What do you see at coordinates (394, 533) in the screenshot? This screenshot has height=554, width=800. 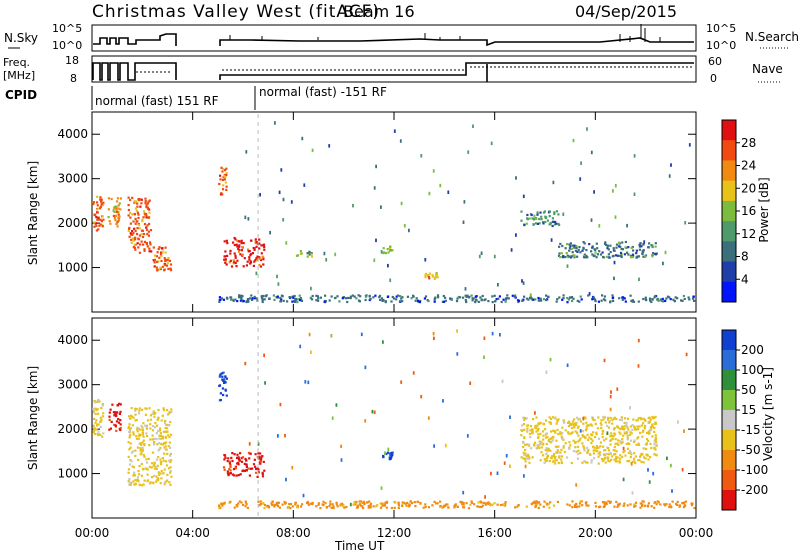 I see `x-tick-label: 12:00` at bounding box center [394, 533].